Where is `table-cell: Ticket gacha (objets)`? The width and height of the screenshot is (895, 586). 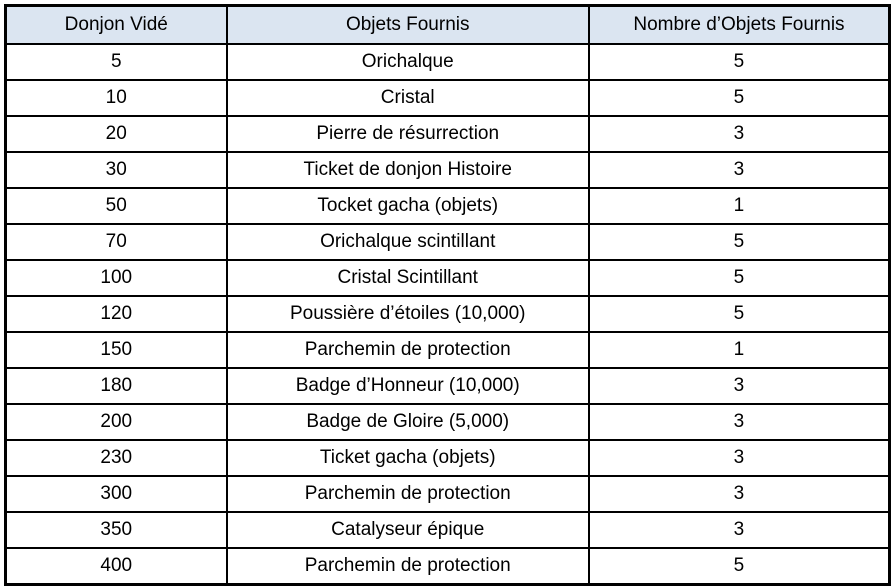
table-cell: Ticket gacha (objets) is located at coordinates (407, 458).